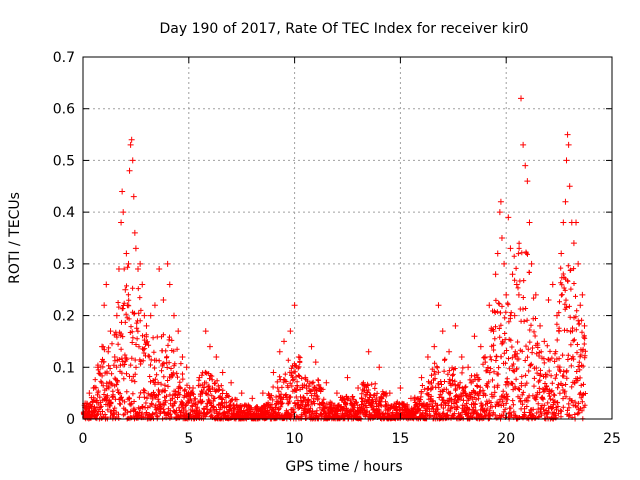 The image size is (640, 480). I want to click on x-tick-label: 0, so click(83, 439).